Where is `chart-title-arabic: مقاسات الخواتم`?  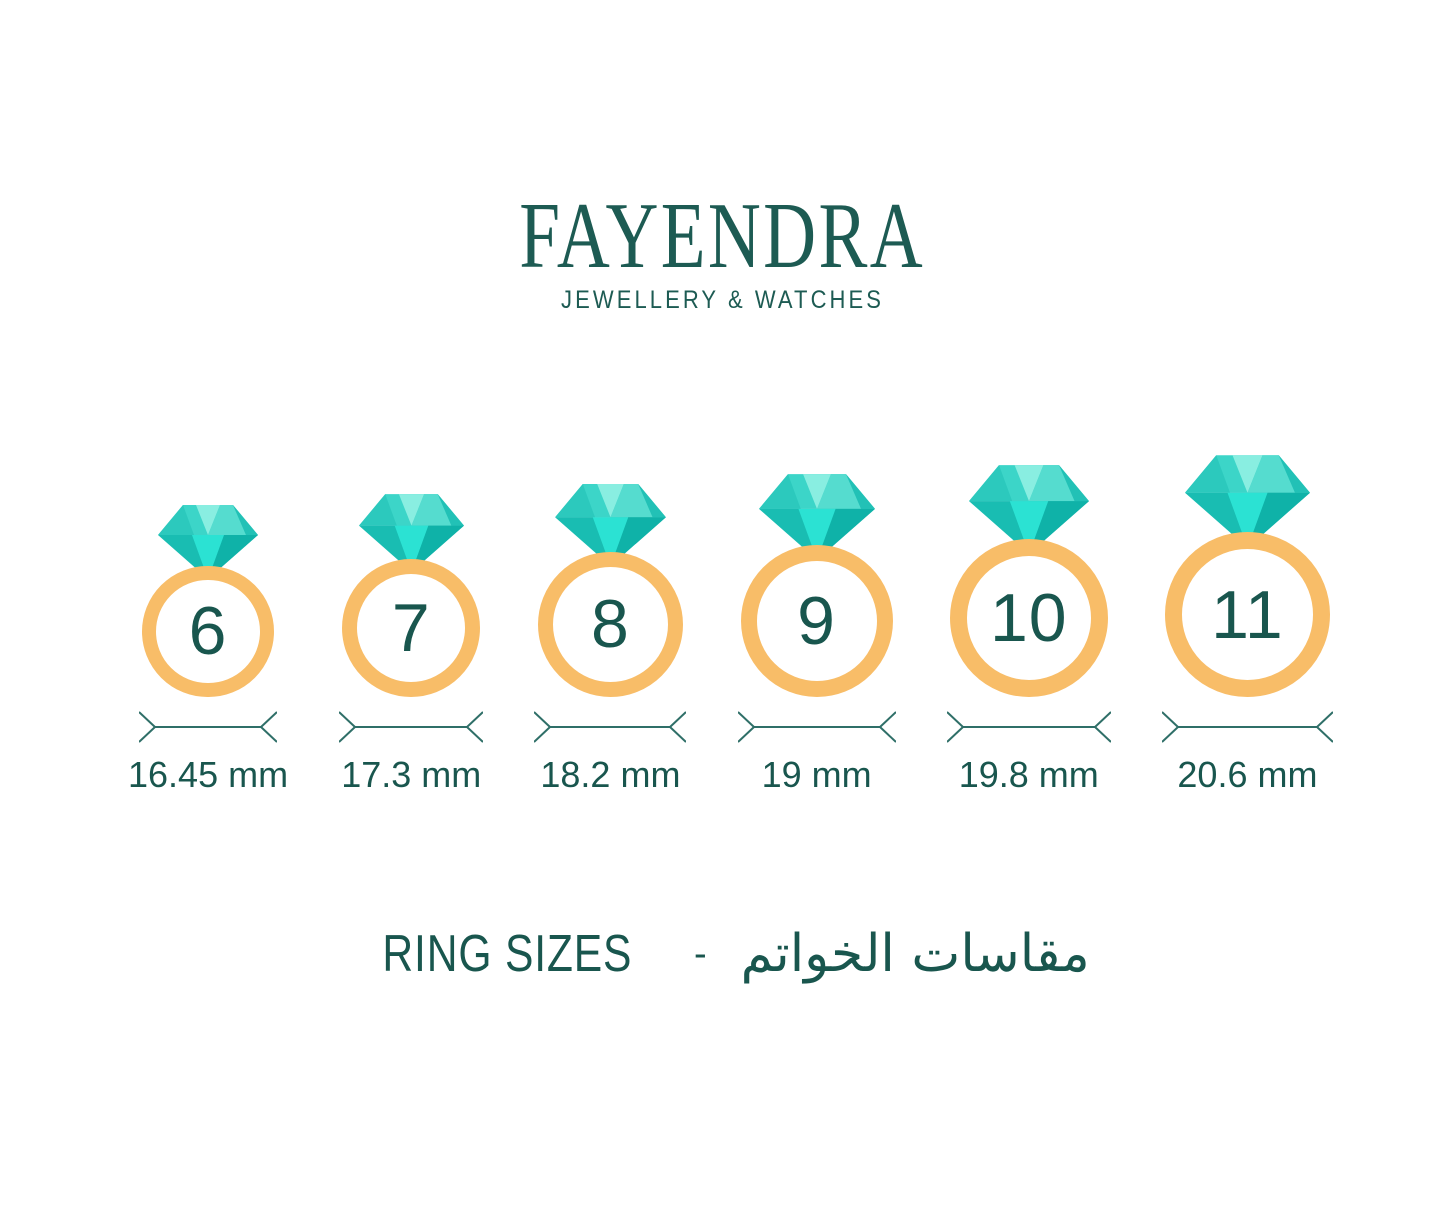
chart-title-arabic: مقاسات الخواتم is located at coordinates (915, 954).